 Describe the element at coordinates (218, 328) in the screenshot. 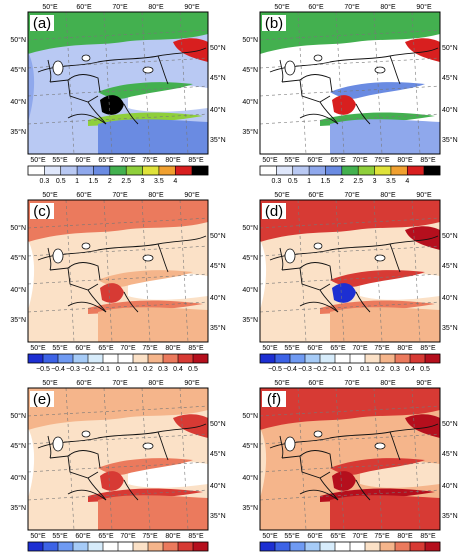

I see `lat-label-right: 35°N` at that location.